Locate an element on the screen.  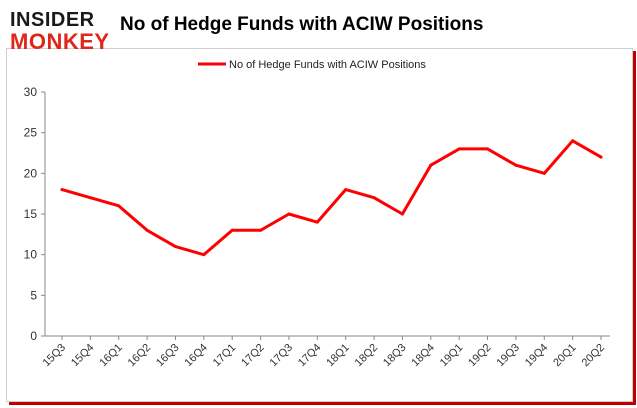
x-tick-label: 18Q4 is located at coordinates (423, 356).